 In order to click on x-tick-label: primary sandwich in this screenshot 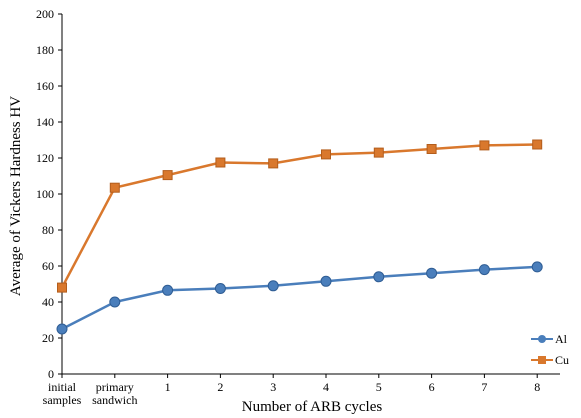, I will do `click(114, 393)`.